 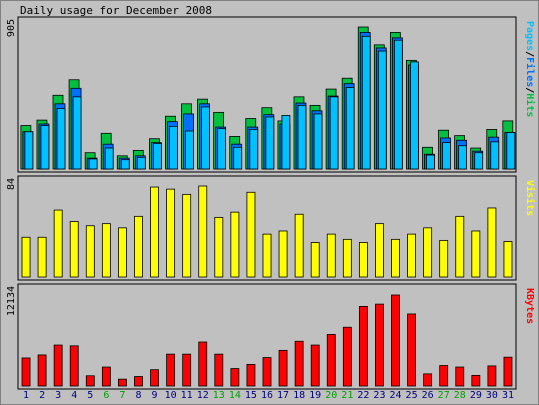 What do you see at coordinates (74, 395) in the screenshot?
I see `x-tick-label: 4` at bounding box center [74, 395].